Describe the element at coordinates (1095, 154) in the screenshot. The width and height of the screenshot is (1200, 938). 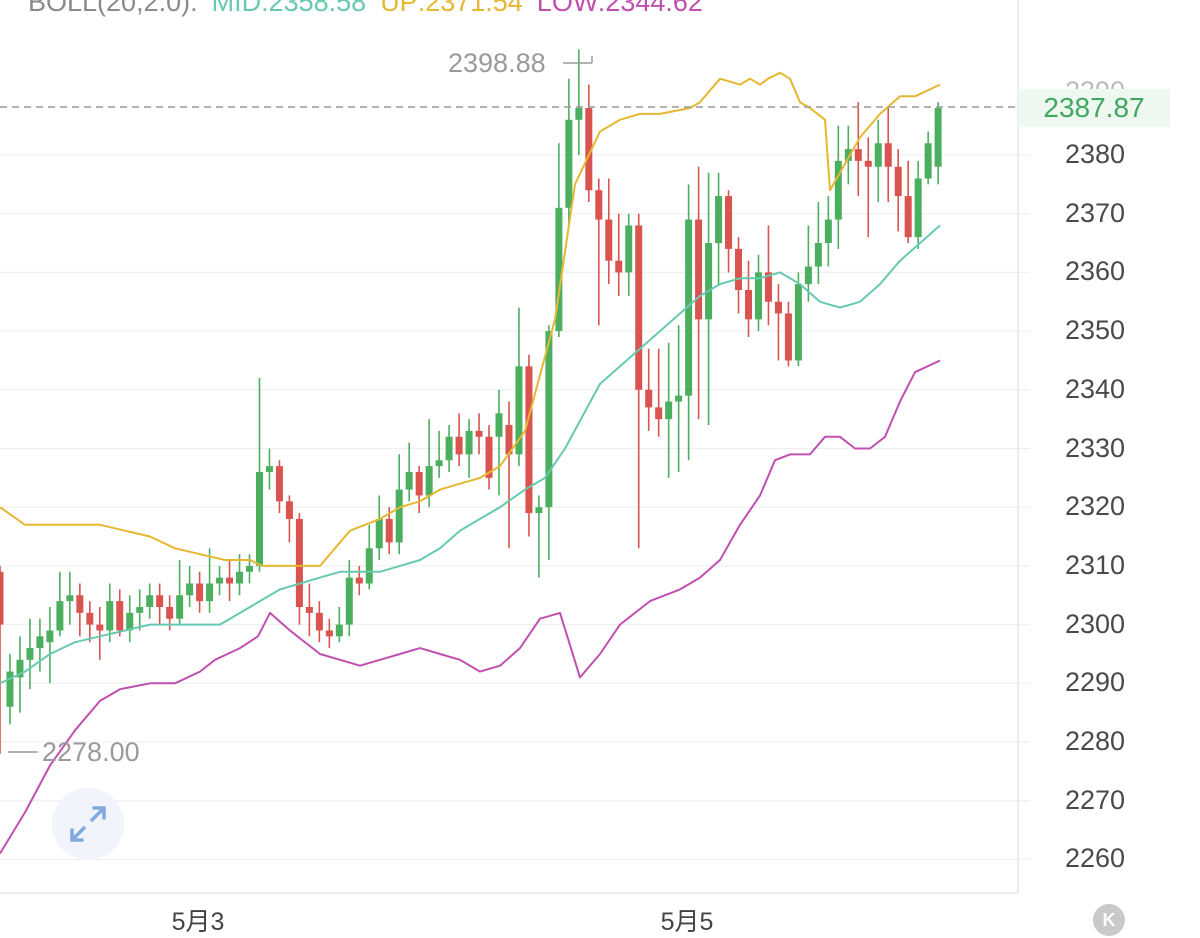
I see `y-tick-label: 2380` at that location.